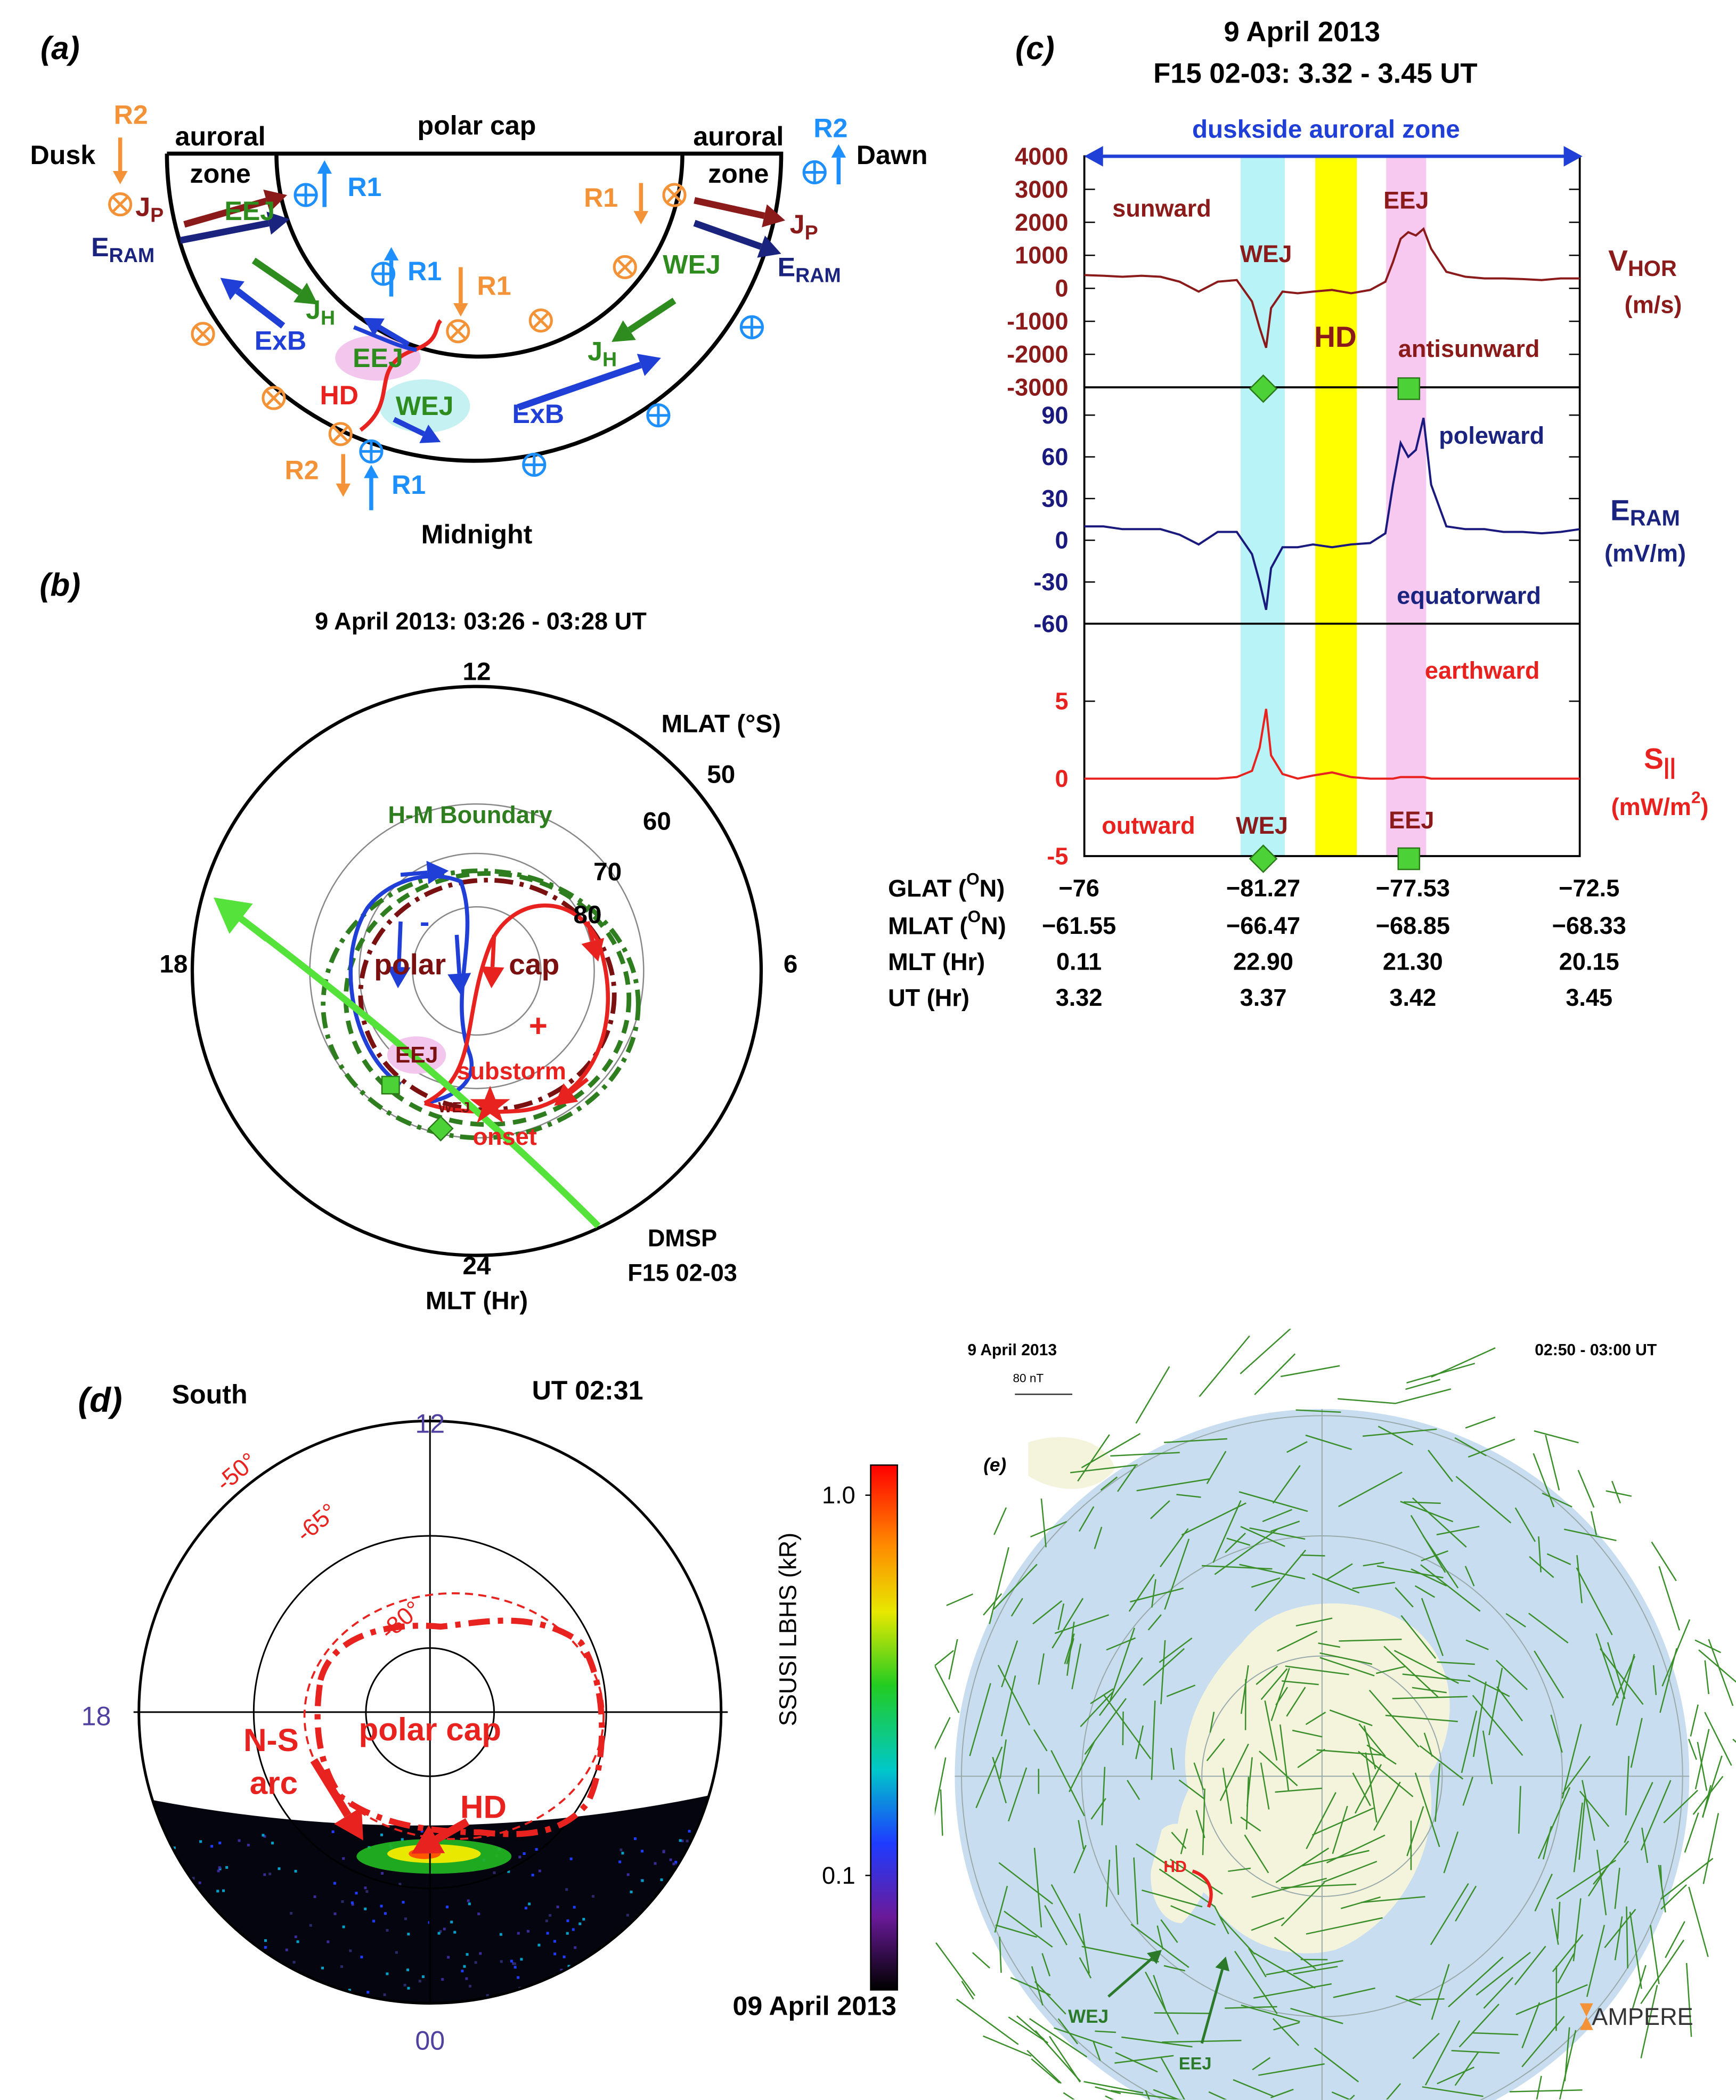 This screenshot has width=1736, height=2100. I want to click on table-cell: 22.90, so click(1263, 961).